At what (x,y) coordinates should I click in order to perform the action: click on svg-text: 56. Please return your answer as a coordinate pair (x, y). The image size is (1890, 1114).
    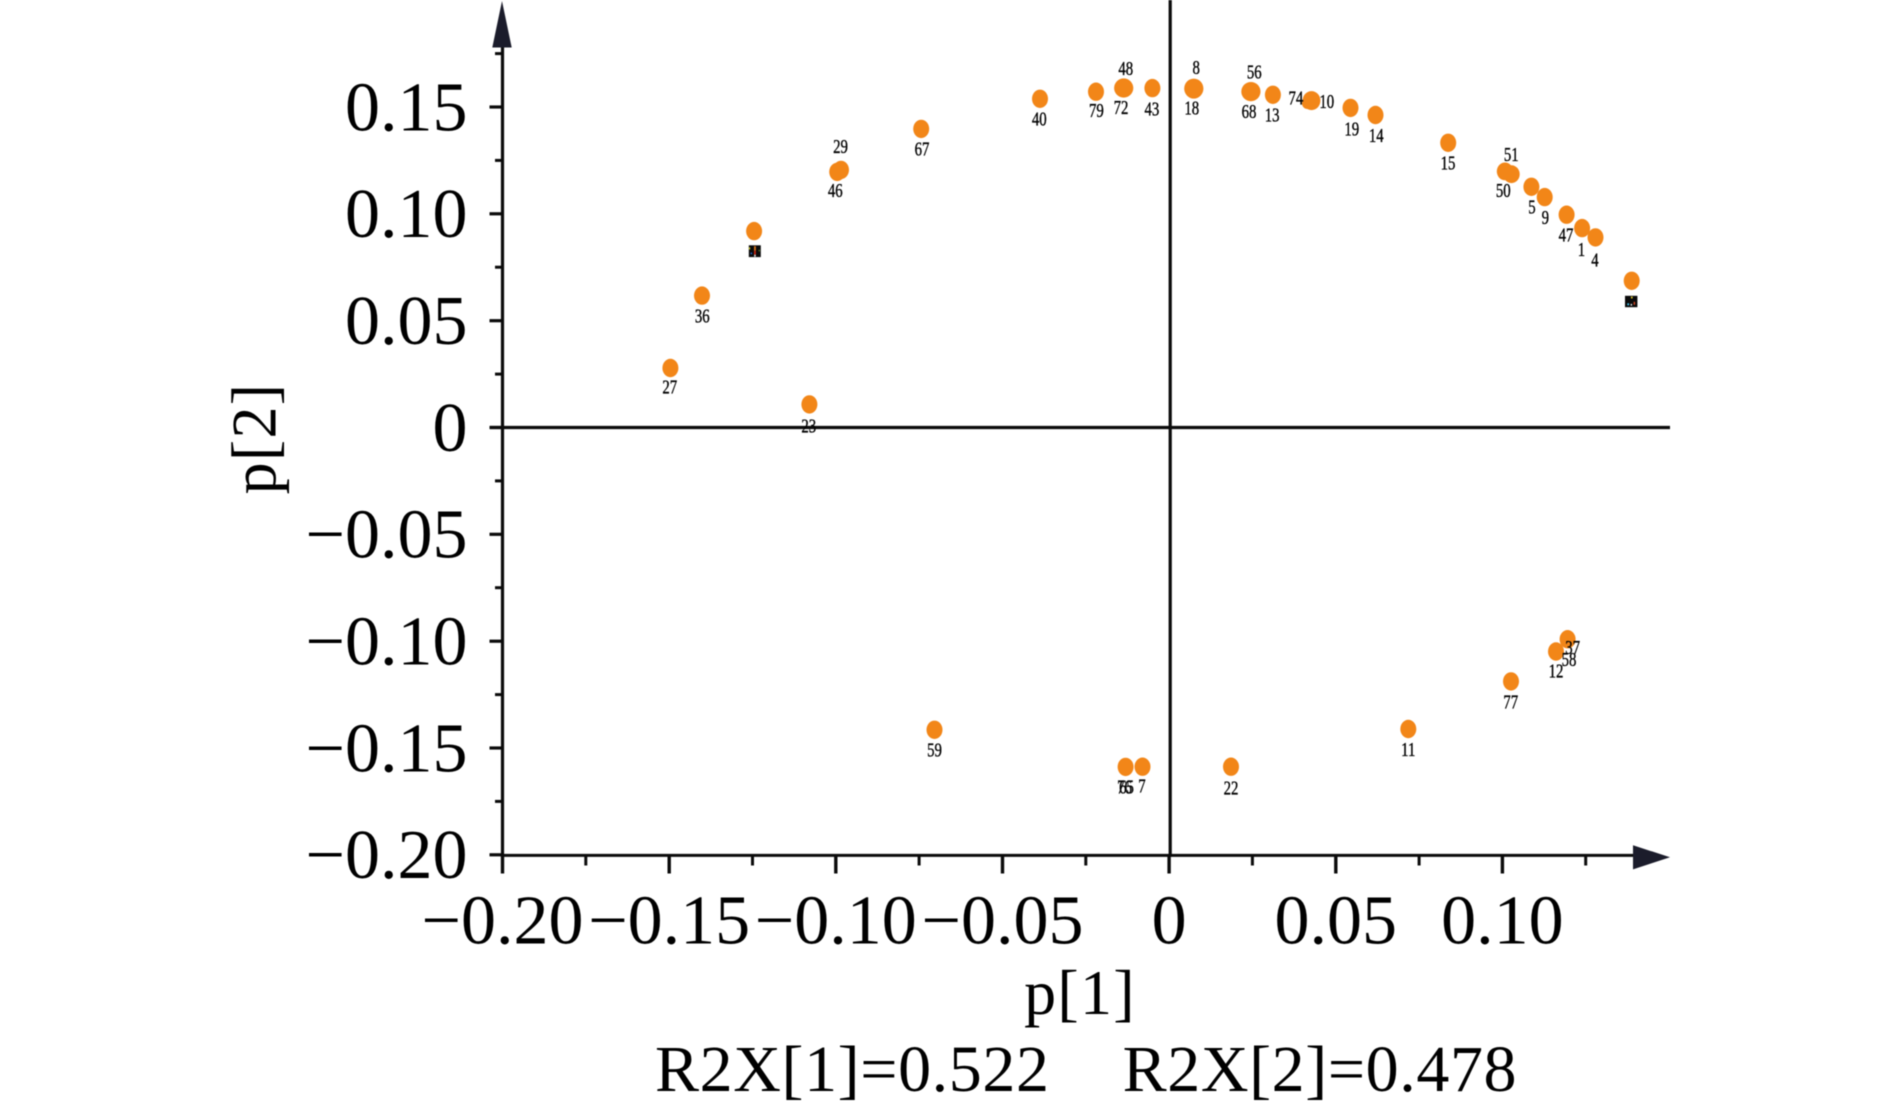
    Looking at the image, I should click on (1254, 71).